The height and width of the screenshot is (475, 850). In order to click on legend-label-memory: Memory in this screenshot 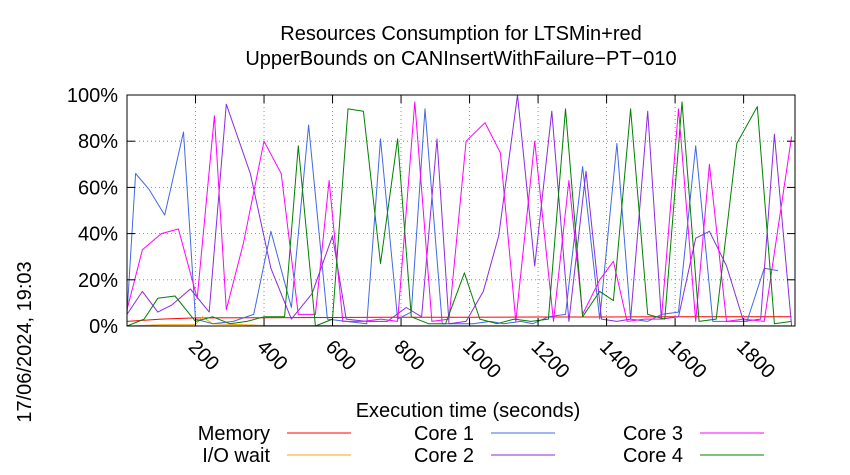, I will do `click(234, 434)`.